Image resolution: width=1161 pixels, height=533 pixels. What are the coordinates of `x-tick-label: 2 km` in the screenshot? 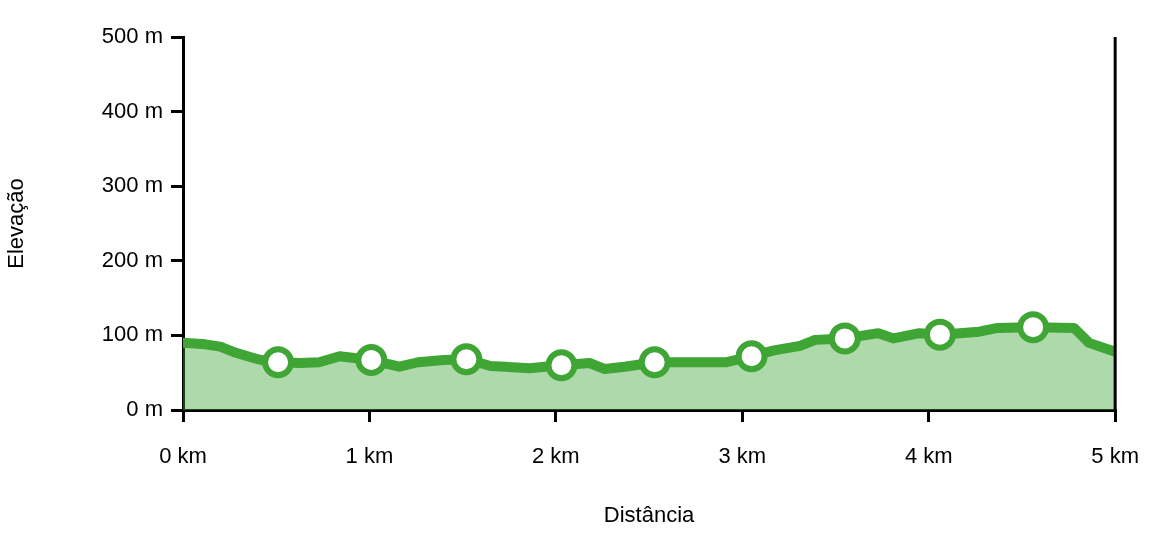 It's located at (556, 456).